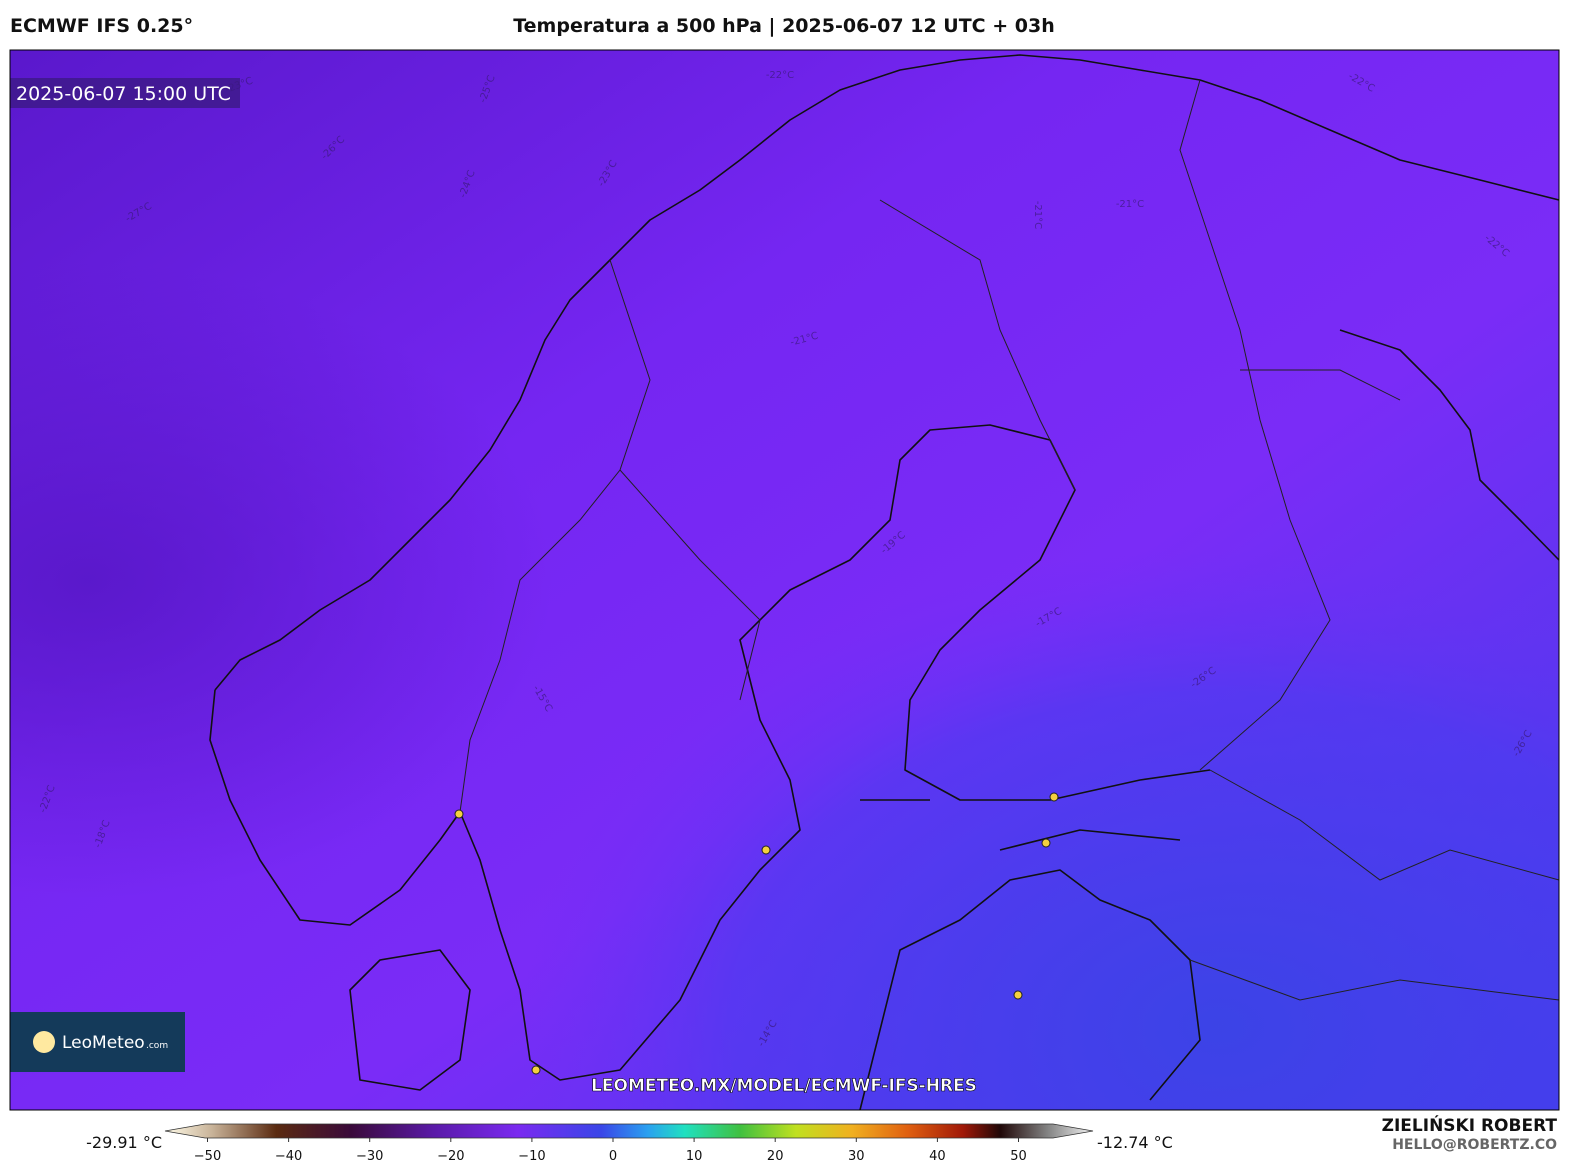 The height and width of the screenshot is (1167, 1570). Describe the element at coordinates (207, 1156) in the screenshot. I see `colorbar-tick-label: −50` at that location.